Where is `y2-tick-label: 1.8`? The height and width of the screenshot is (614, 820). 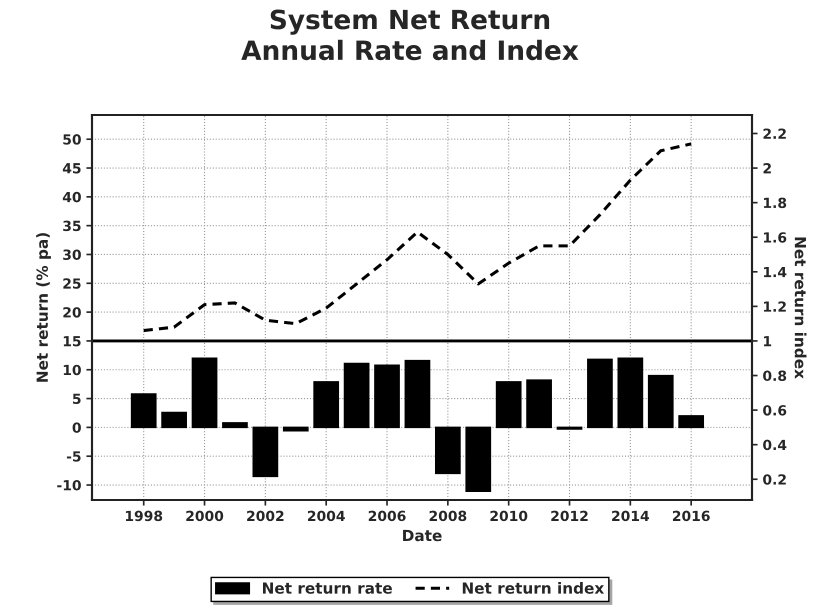
y2-tick-label: 1.8 is located at coordinates (775, 203).